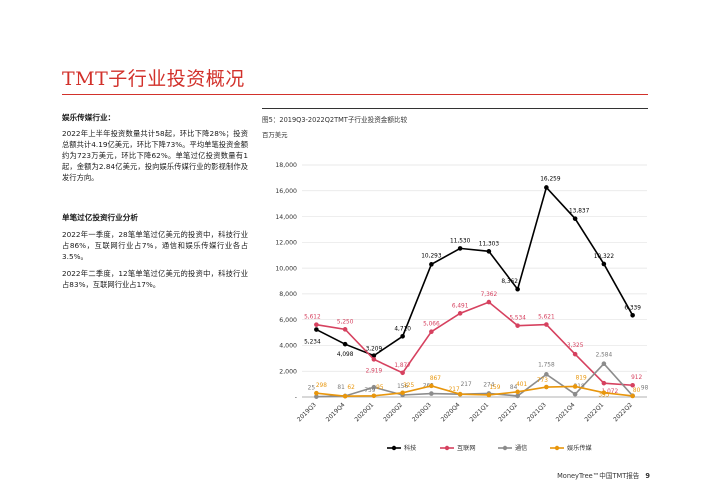 The image size is (710, 502). What do you see at coordinates (546, 365) in the screenshot?
I see `data-label-通信: 1,758` at bounding box center [546, 365].